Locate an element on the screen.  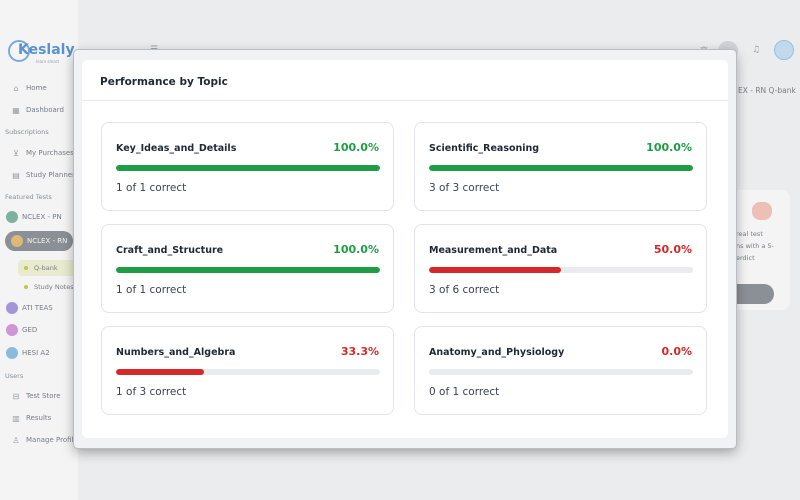
sidebar-item-label: HESI A2 is located at coordinates (36, 353).